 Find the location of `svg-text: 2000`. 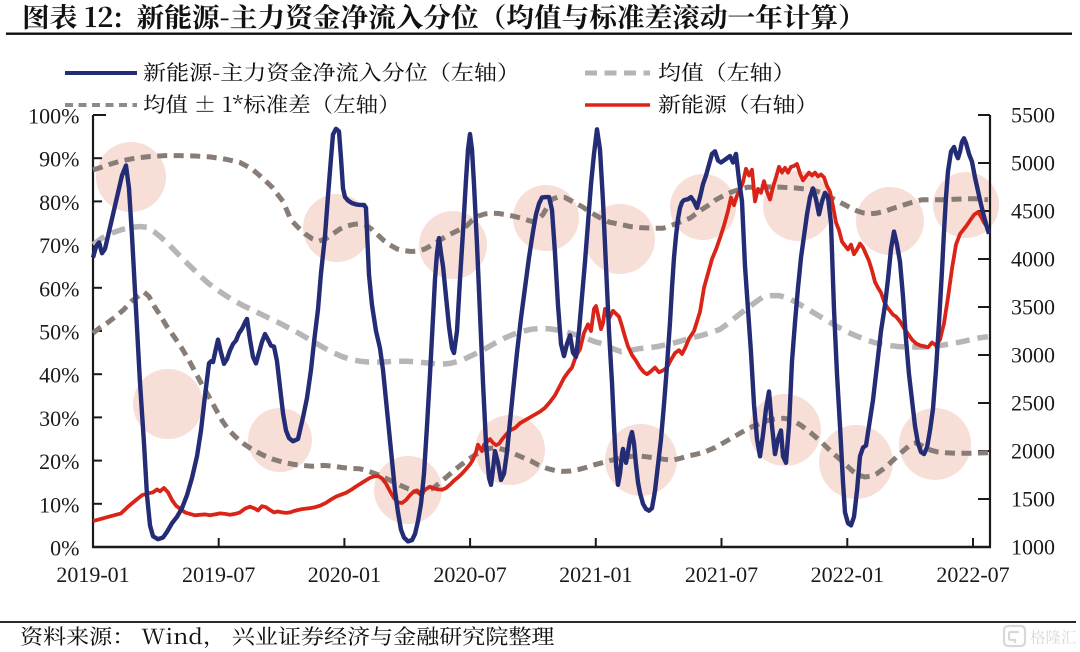

svg-text: 2000 is located at coordinates (1033, 451).